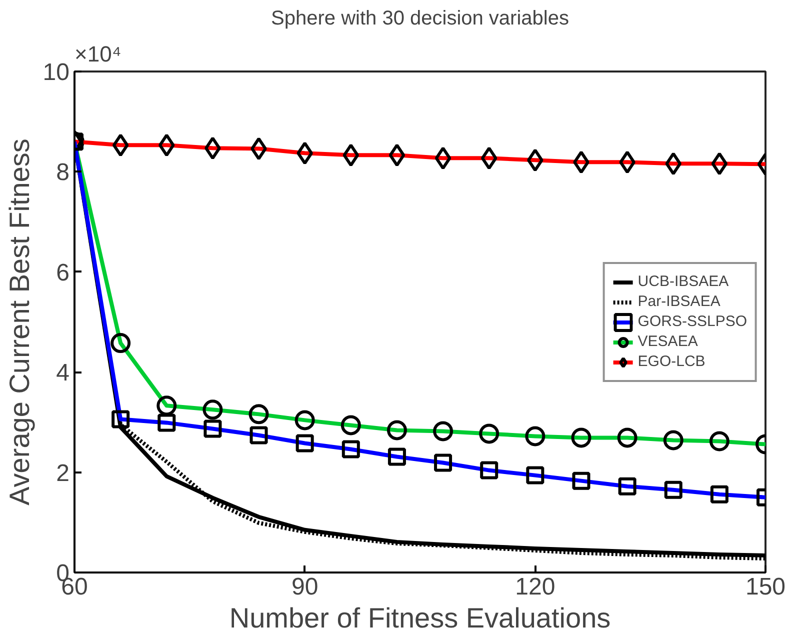  Describe the element at coordinates (19, 322) in the screenshot. I see `y-axis-title: Average Current Best Fitness` at that location.